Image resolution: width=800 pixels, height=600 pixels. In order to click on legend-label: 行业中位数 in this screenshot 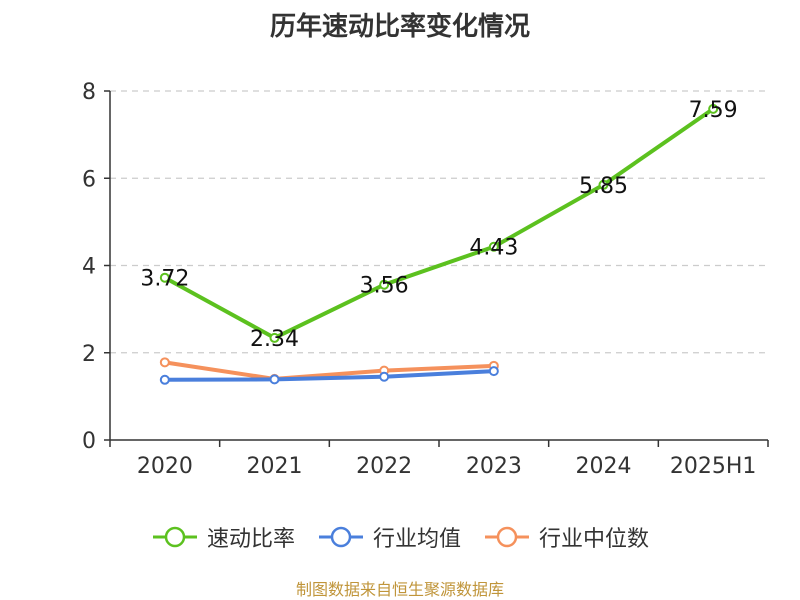, I will do `click(594, 539)`.